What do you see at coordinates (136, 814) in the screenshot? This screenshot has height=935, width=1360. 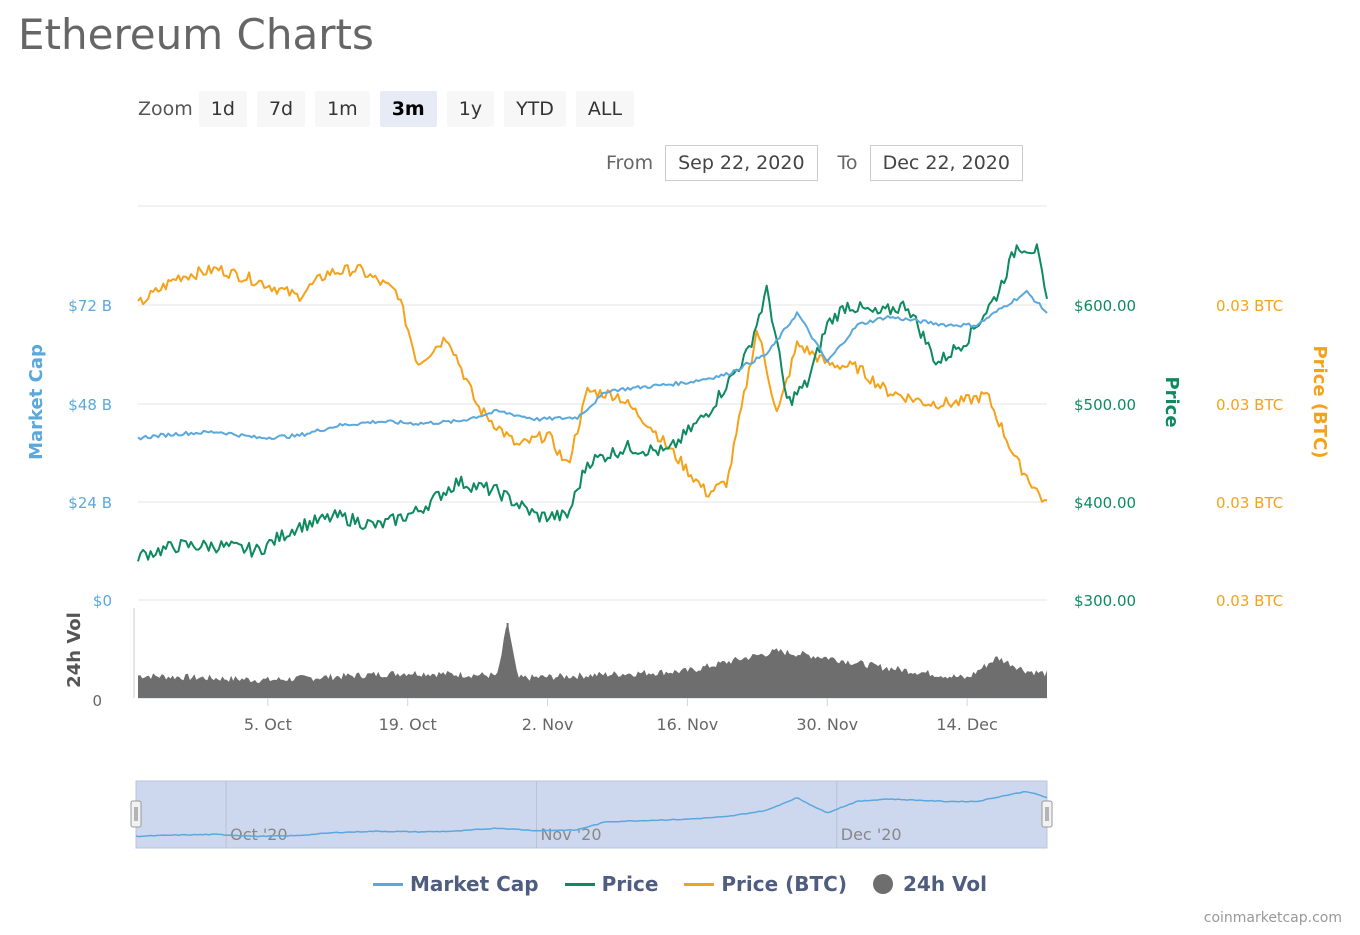 I see `navigator-left-handle` at bounding box center [136, 814].